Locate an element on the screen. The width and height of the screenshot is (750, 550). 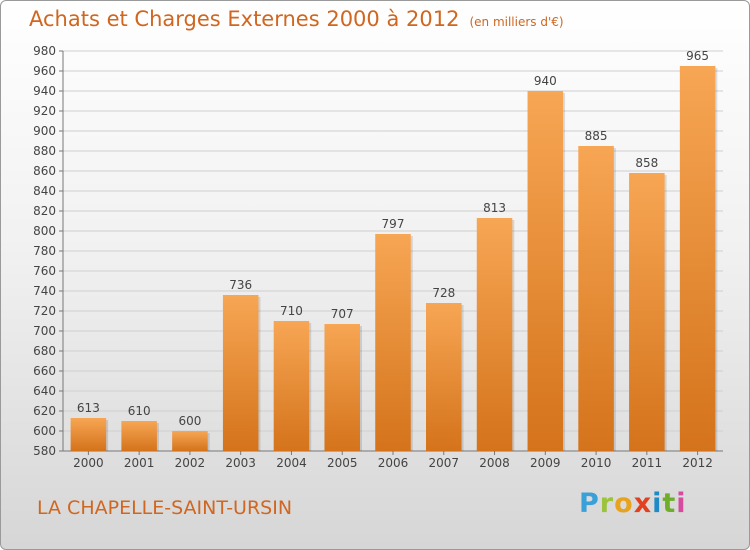
x-tick-label: 2009 is located at coordinates (545, 463).